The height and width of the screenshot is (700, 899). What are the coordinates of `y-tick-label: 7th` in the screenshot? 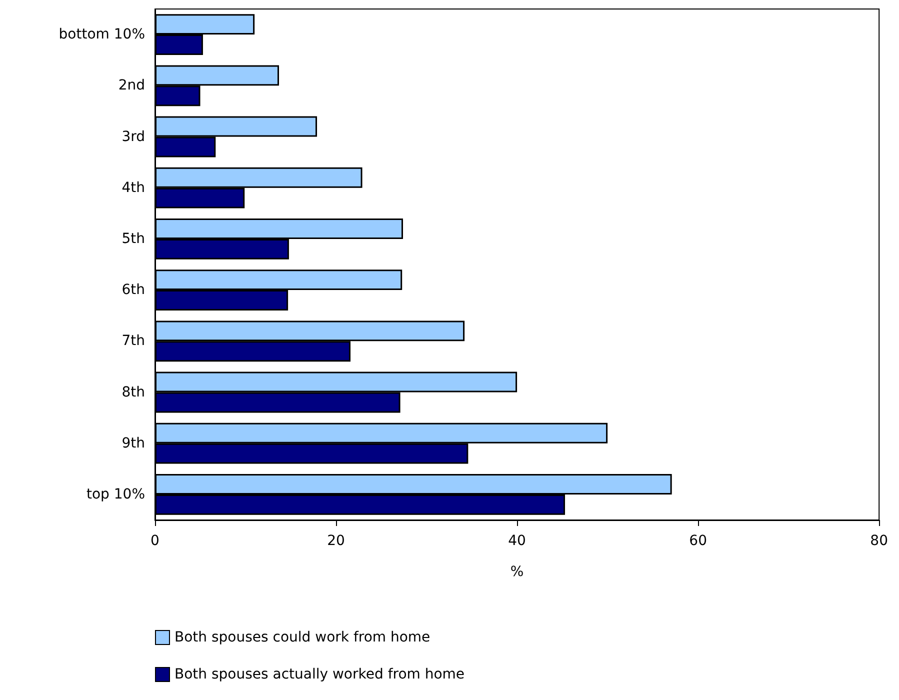 It's located at (133, 341).